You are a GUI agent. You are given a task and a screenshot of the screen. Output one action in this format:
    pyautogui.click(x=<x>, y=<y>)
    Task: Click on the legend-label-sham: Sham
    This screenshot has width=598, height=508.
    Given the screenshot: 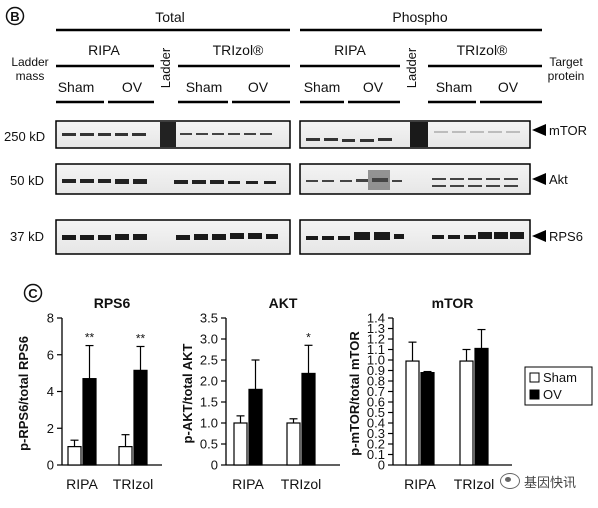 What is the action you would take?
    pyautogui.click(x=560, y=377)
    